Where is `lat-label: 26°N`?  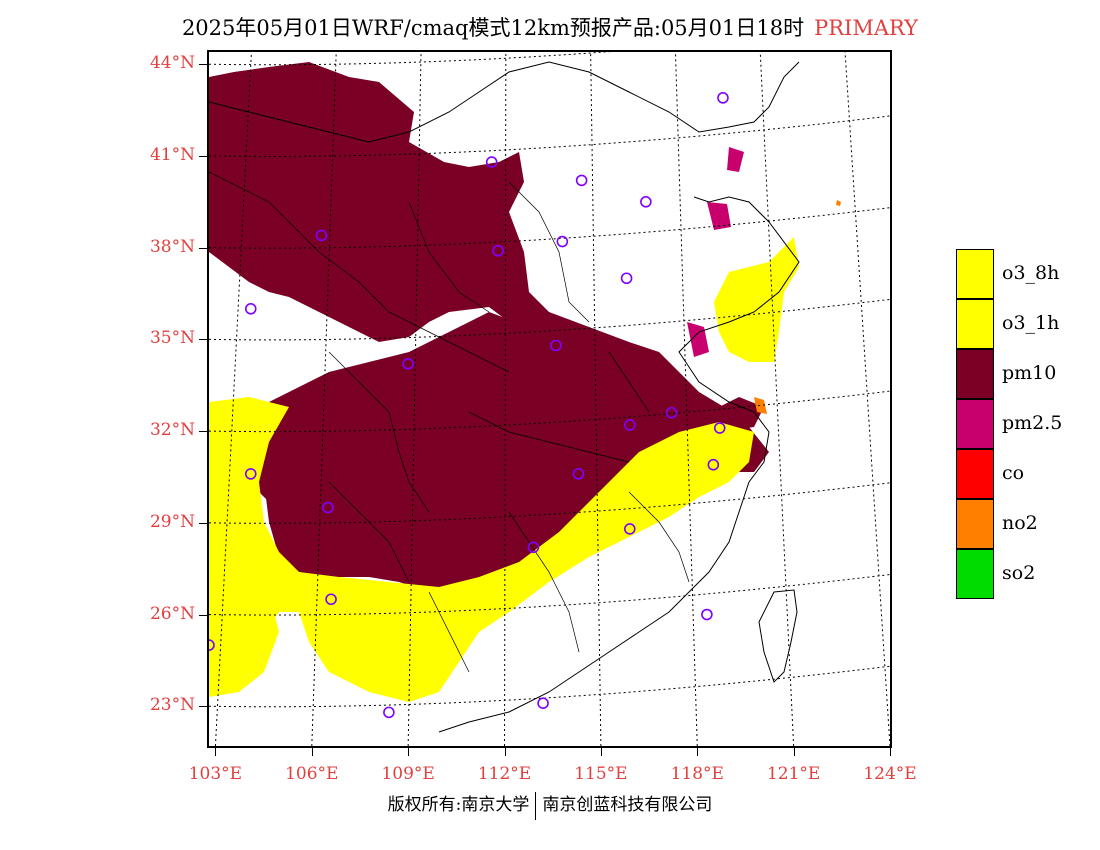 lat-label: 26°N is located at coordinates (172, 613).